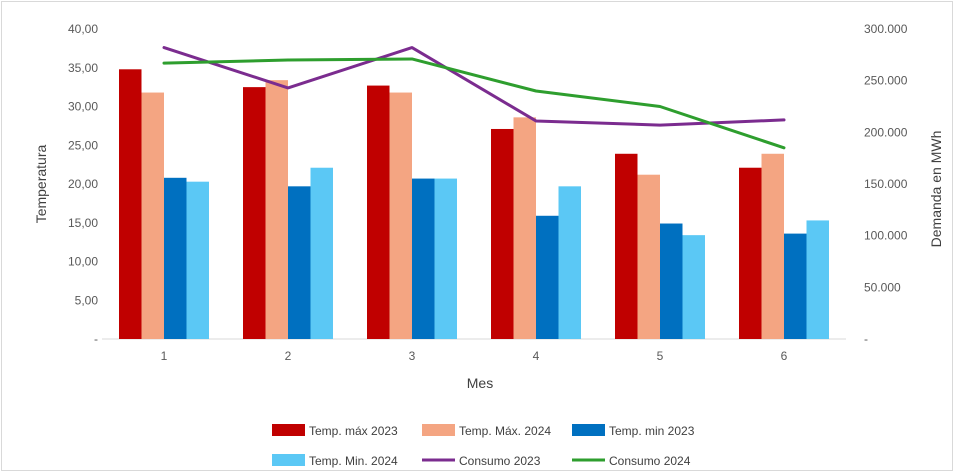  I want to click on lines-layer, so click(474, 98).